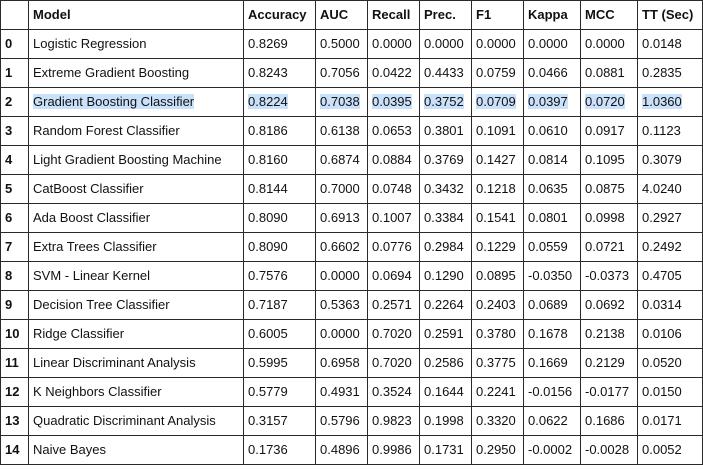  I want to click on cell-text: 0.9823, so click(392, 420).